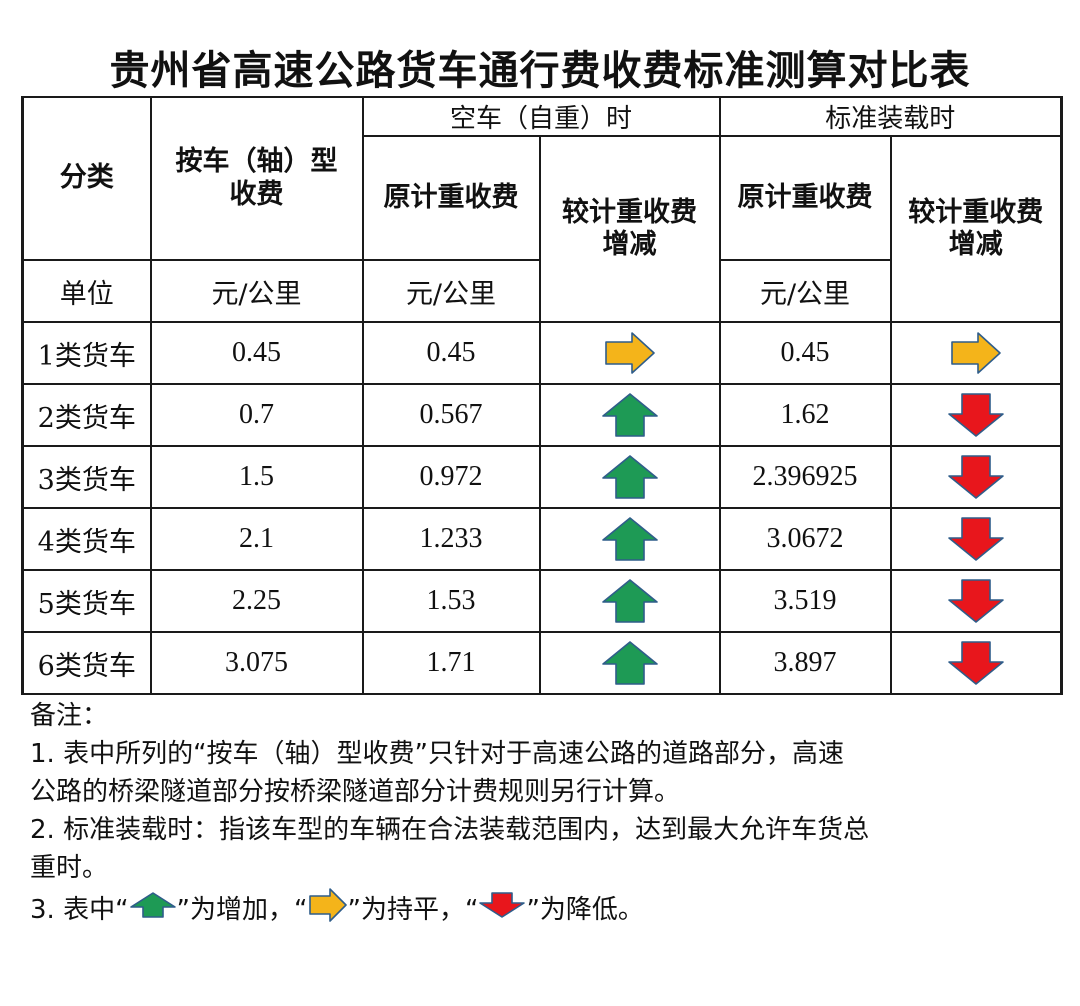 The width and height of the screenshot is (1080, 1006). I want to click on header-empty-change: 较计重收费增减, so click(629, 229).